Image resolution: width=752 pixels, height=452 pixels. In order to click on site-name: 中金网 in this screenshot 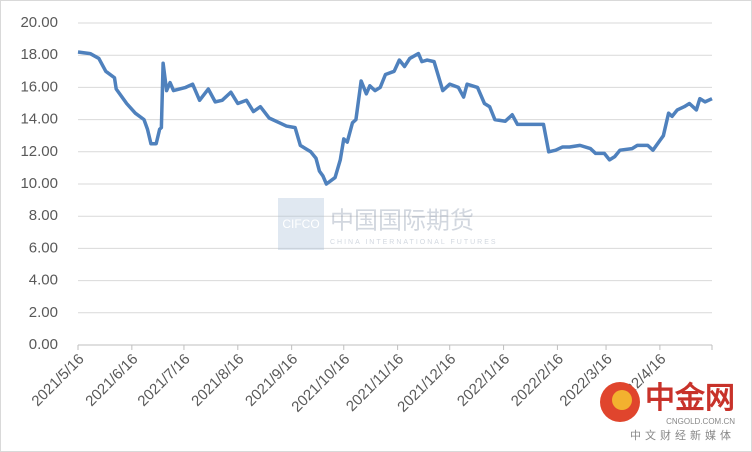, I will do `click(690, 398)`.